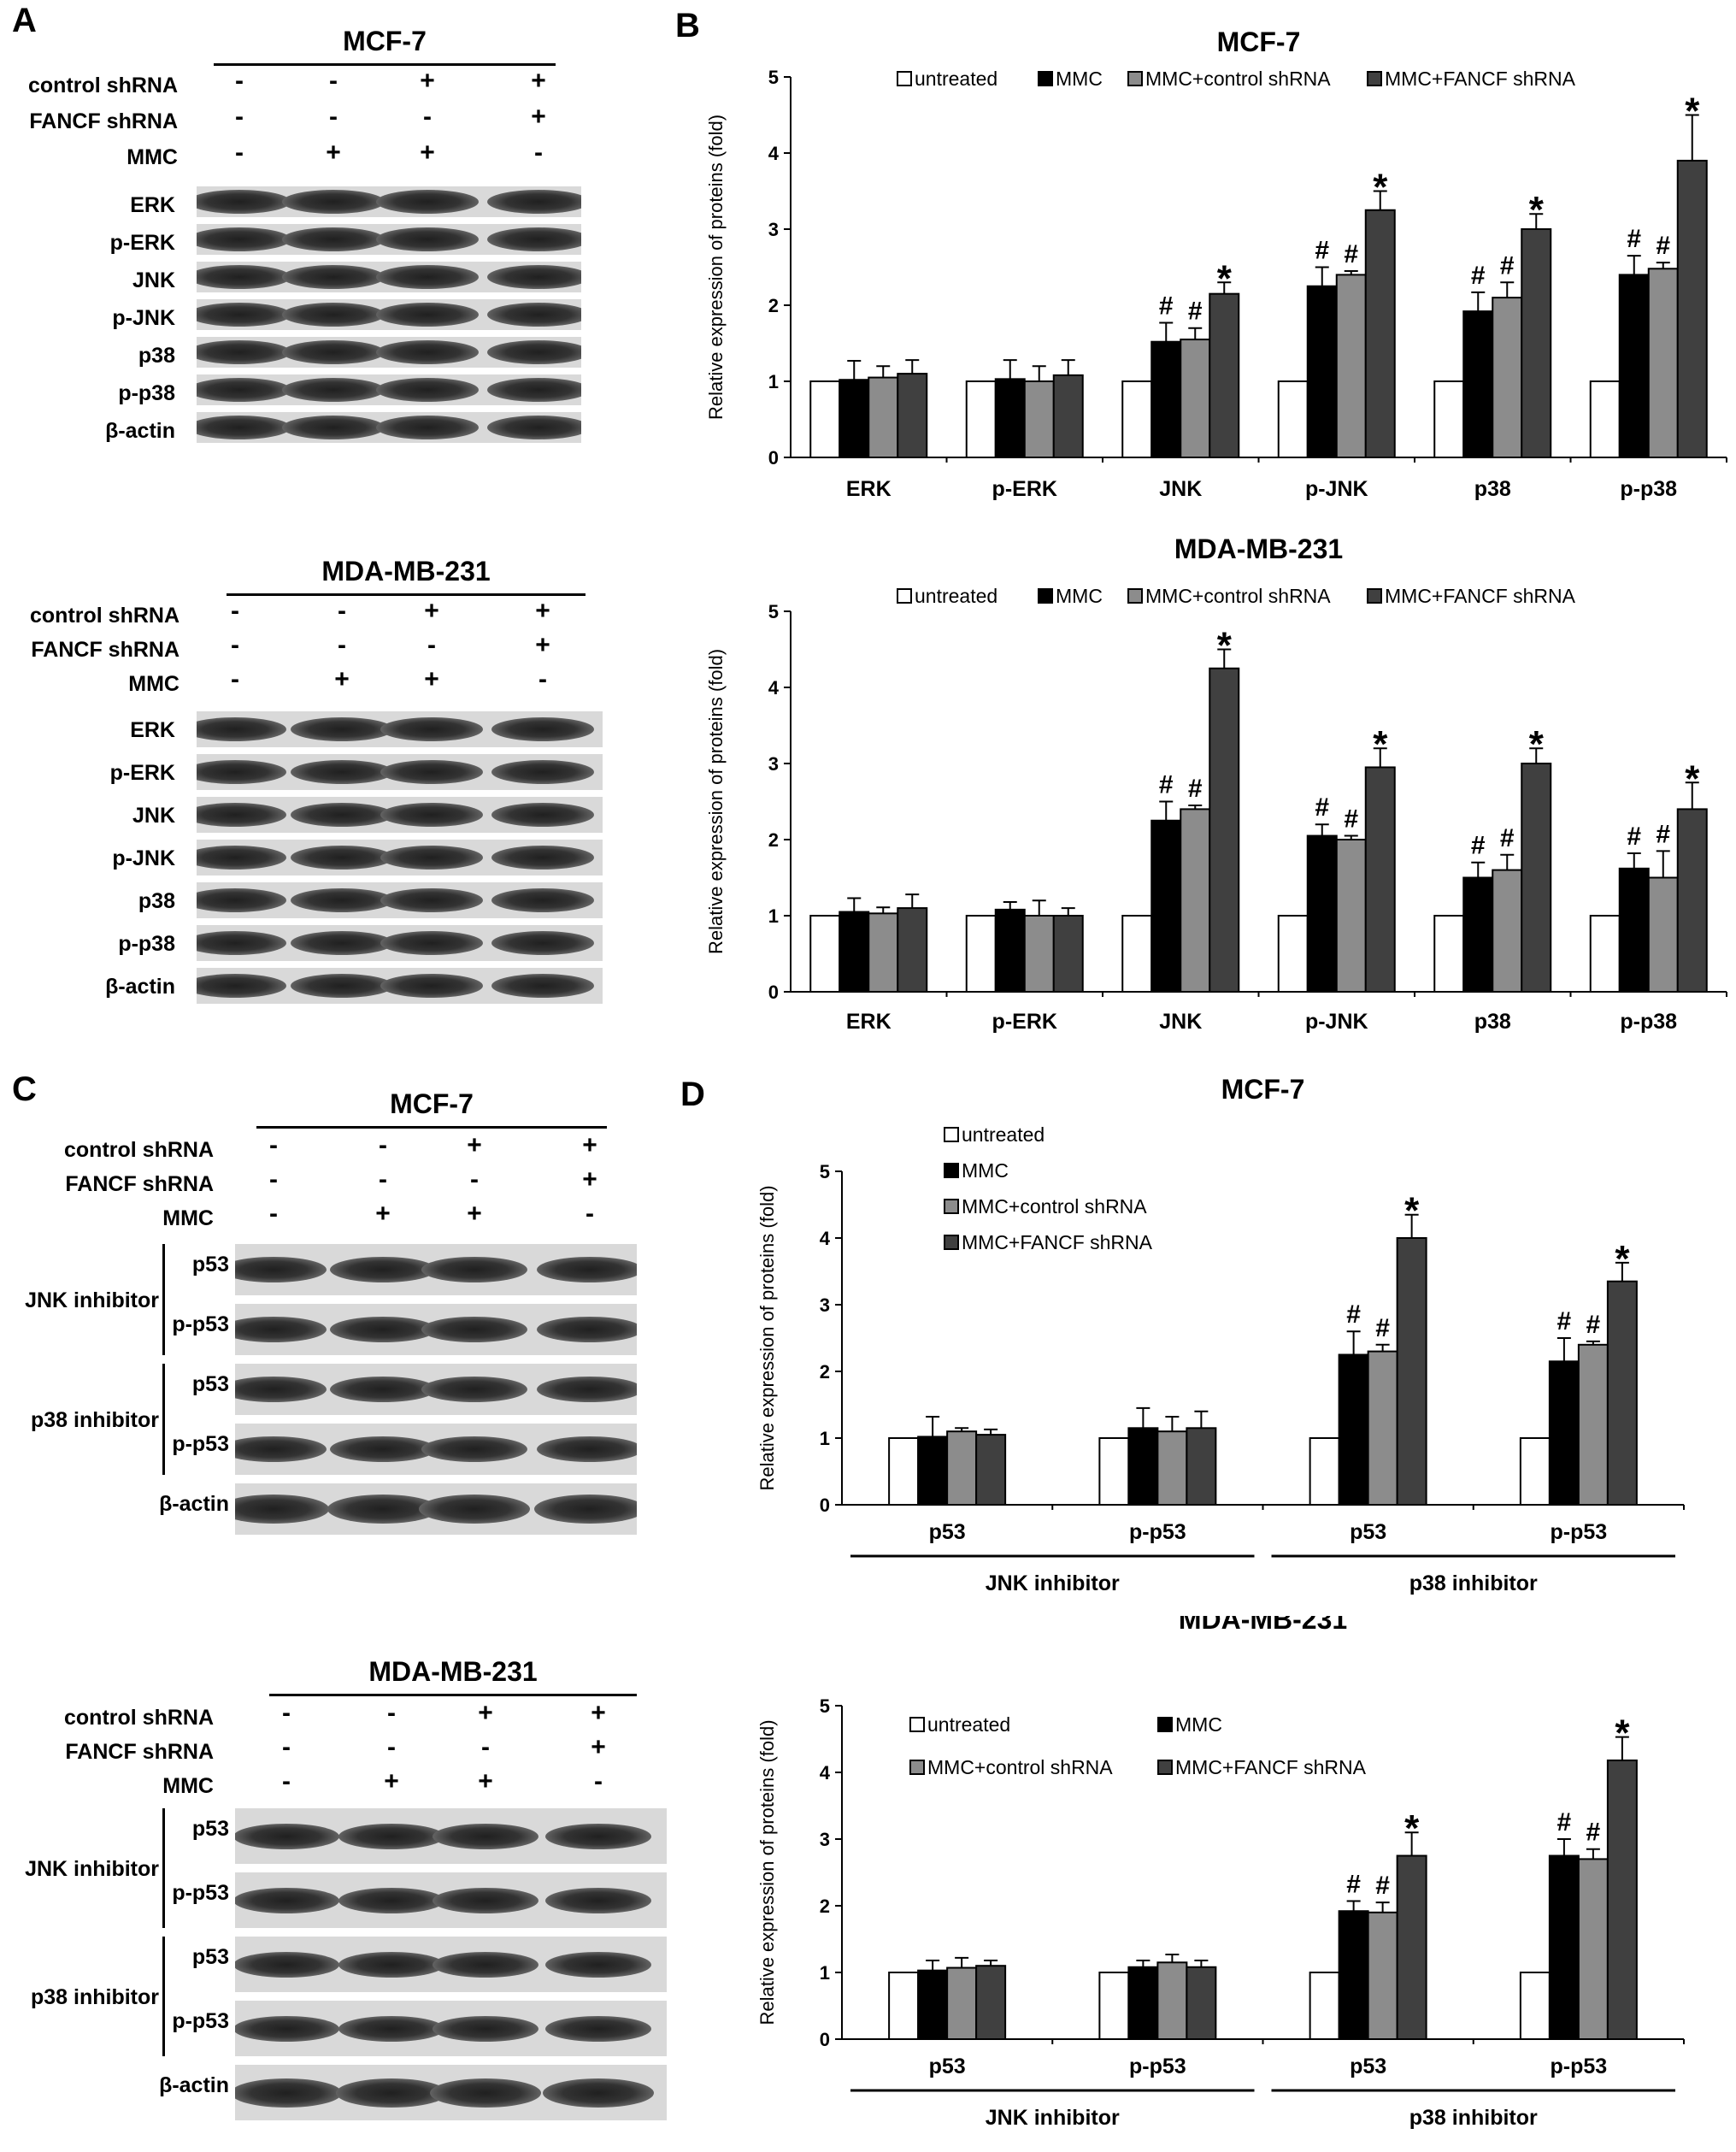 This screenshot has height=2152, width=1736. I want to click on y-tick-label: 4, so click(774, 153).